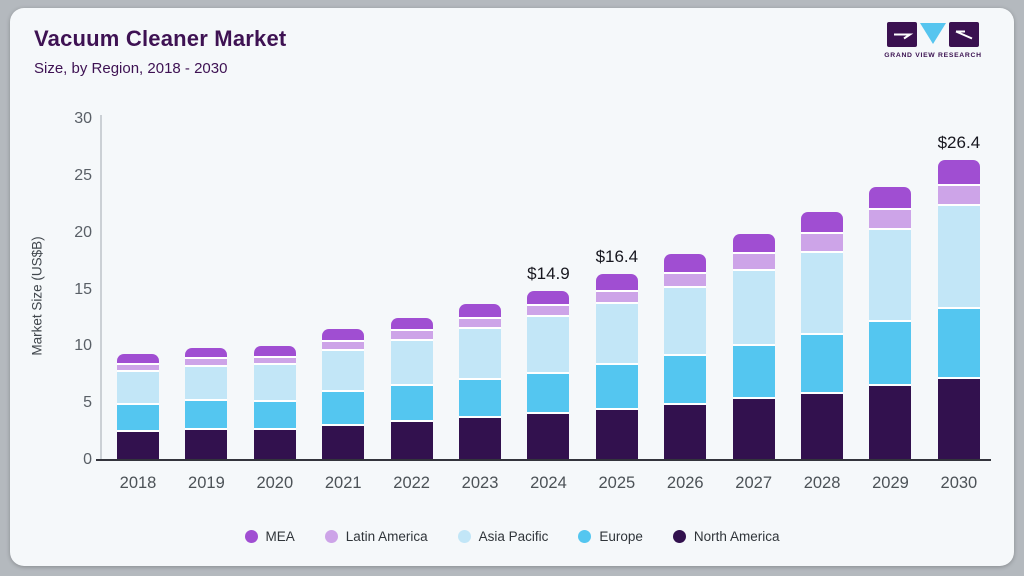 Image resolution: width=1024 pixels, height=576 pixels. Describe the element at coordinates (206, 483) in the screenshot. I see `x-tick-2019: 2019` at that location.